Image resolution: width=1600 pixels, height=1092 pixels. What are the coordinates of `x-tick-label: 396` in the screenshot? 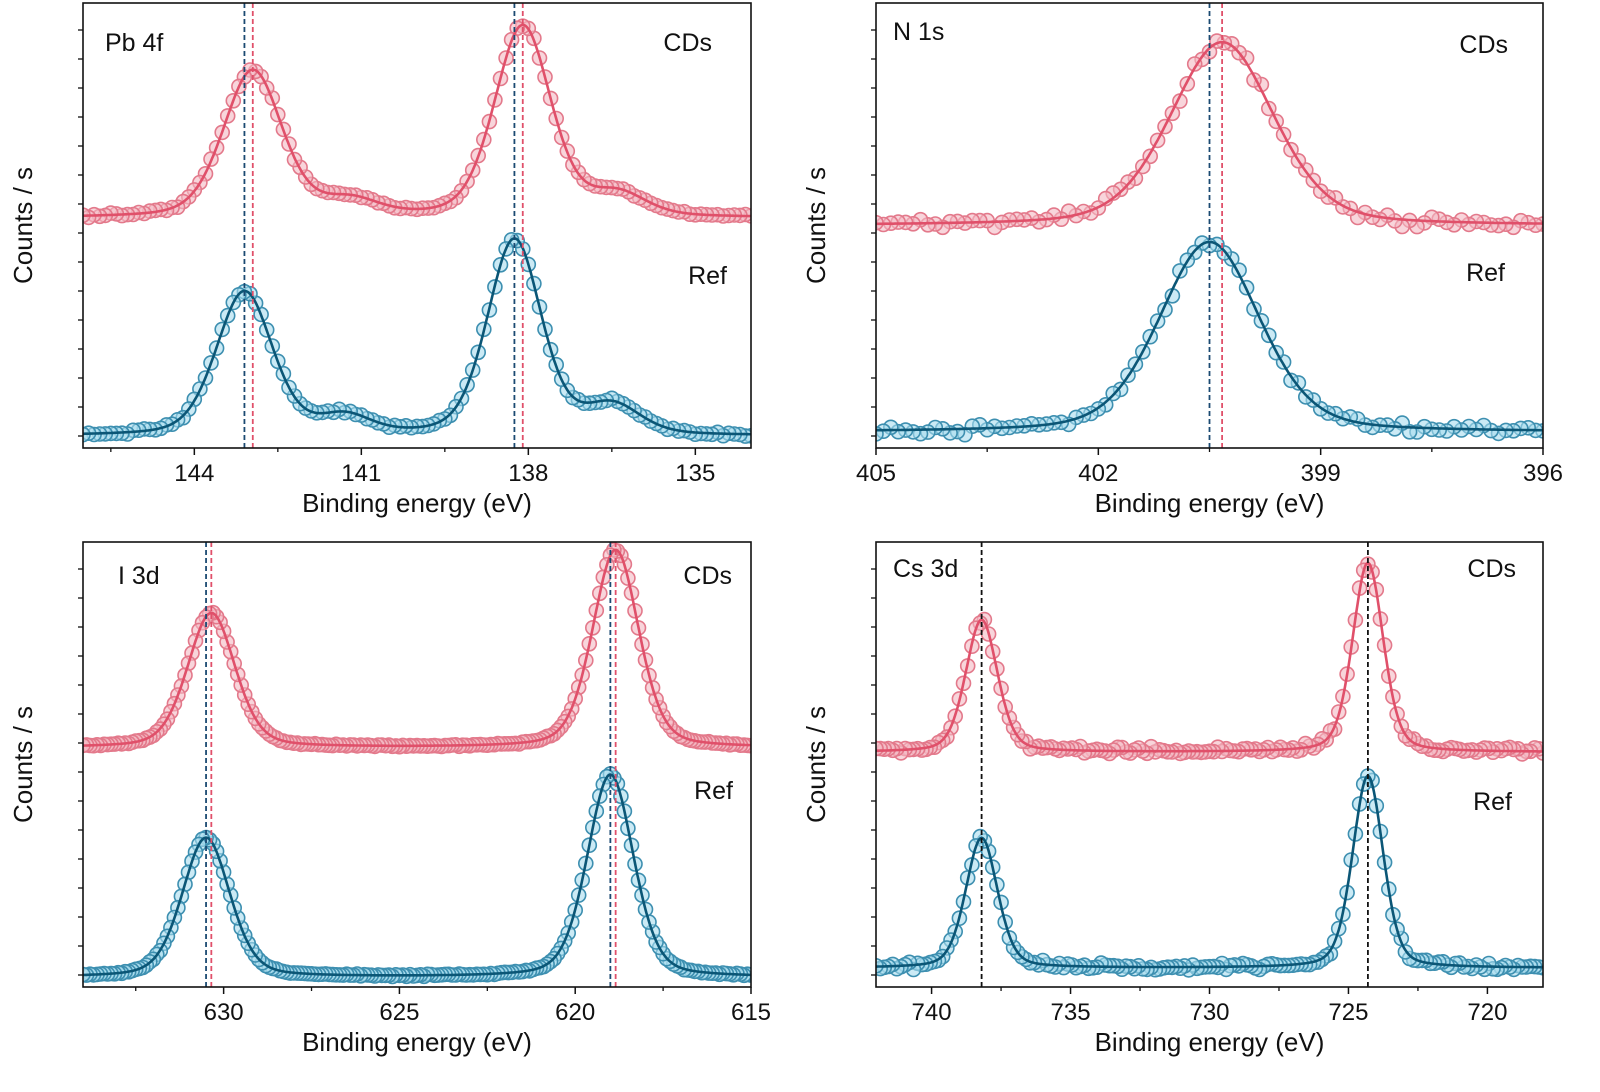 It's located at (1543, 473).